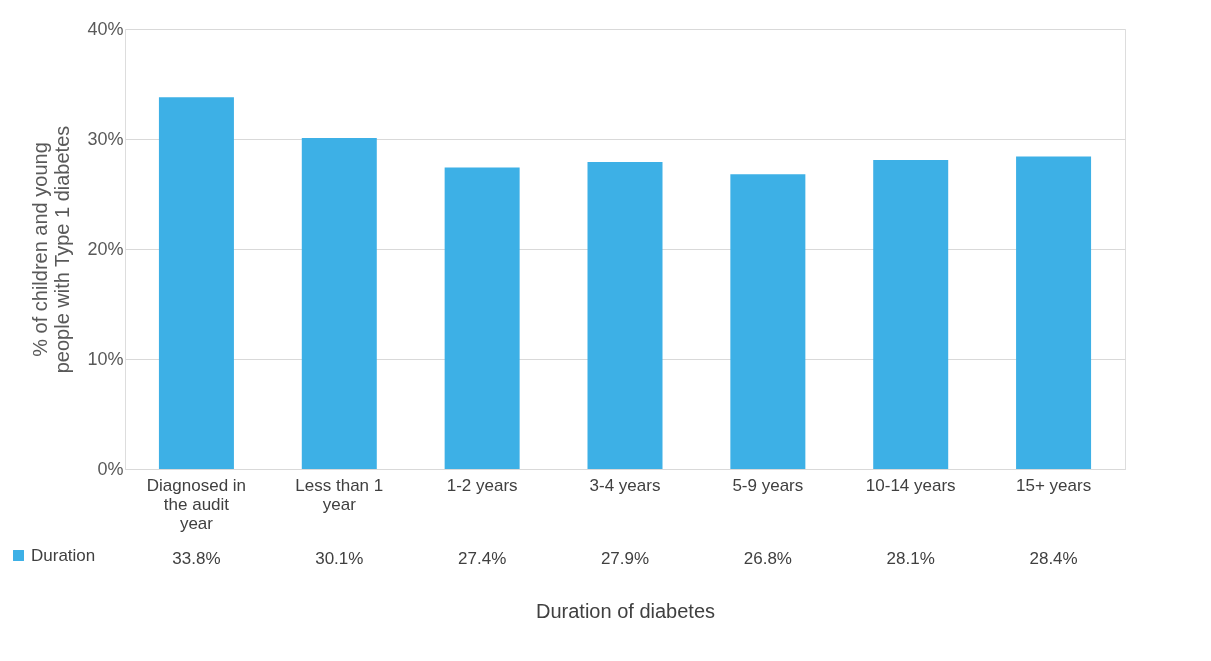  Describe the element at coordinates (625, 558) in the screenshot. I see `text: 27.9%` at that location.